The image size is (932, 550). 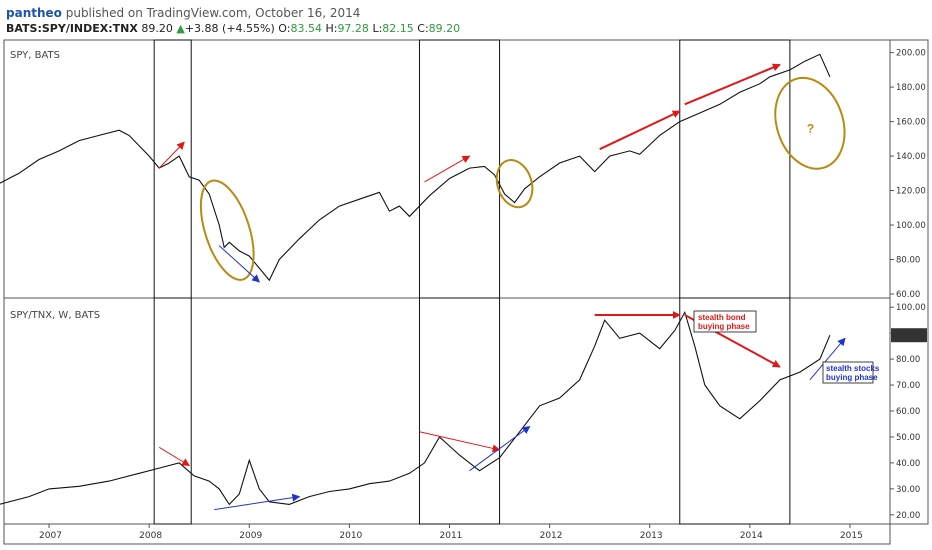 What do you see at coordinates (451, 536) in the screenshot?
I see `x-tick-label: 2011` at bounding box center [451, 536].